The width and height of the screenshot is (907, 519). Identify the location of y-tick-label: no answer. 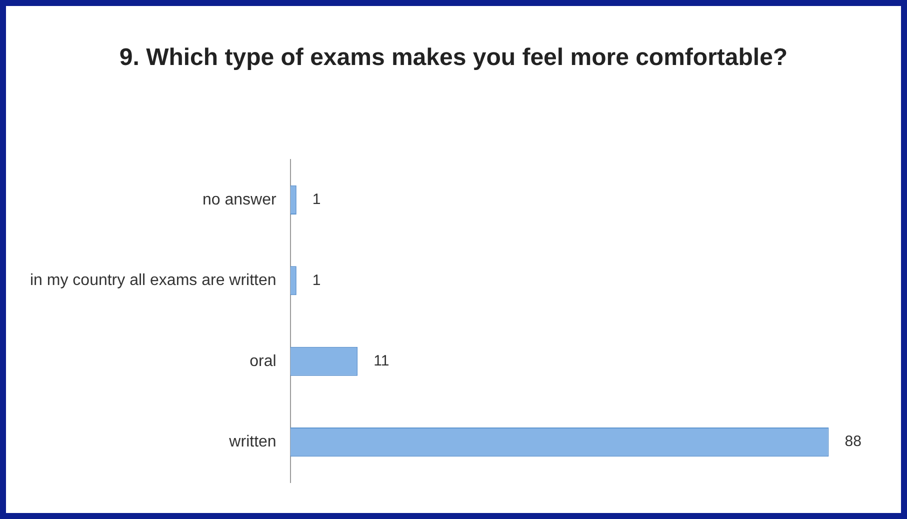
(239, 199).